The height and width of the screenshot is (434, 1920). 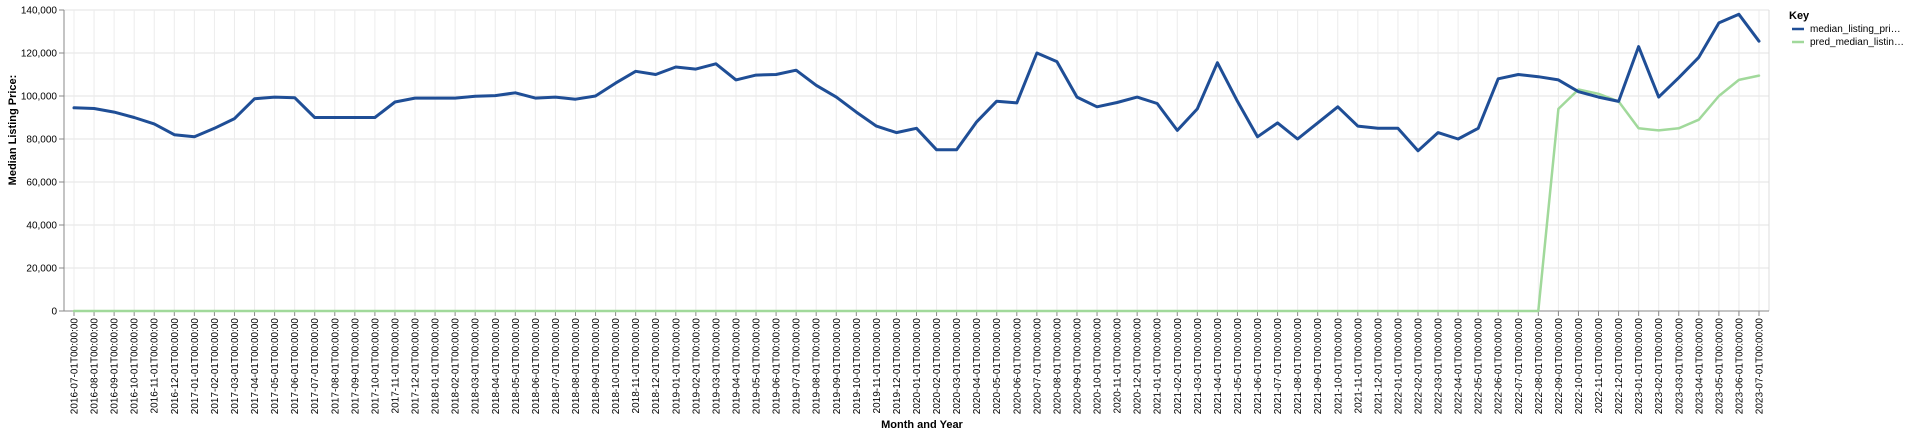 What do you see at coordinates (1639, 366) in the screenshot?
I see `x-tick-label: 2023-01-01T00:00:00` at bounding box center [1639, 366].